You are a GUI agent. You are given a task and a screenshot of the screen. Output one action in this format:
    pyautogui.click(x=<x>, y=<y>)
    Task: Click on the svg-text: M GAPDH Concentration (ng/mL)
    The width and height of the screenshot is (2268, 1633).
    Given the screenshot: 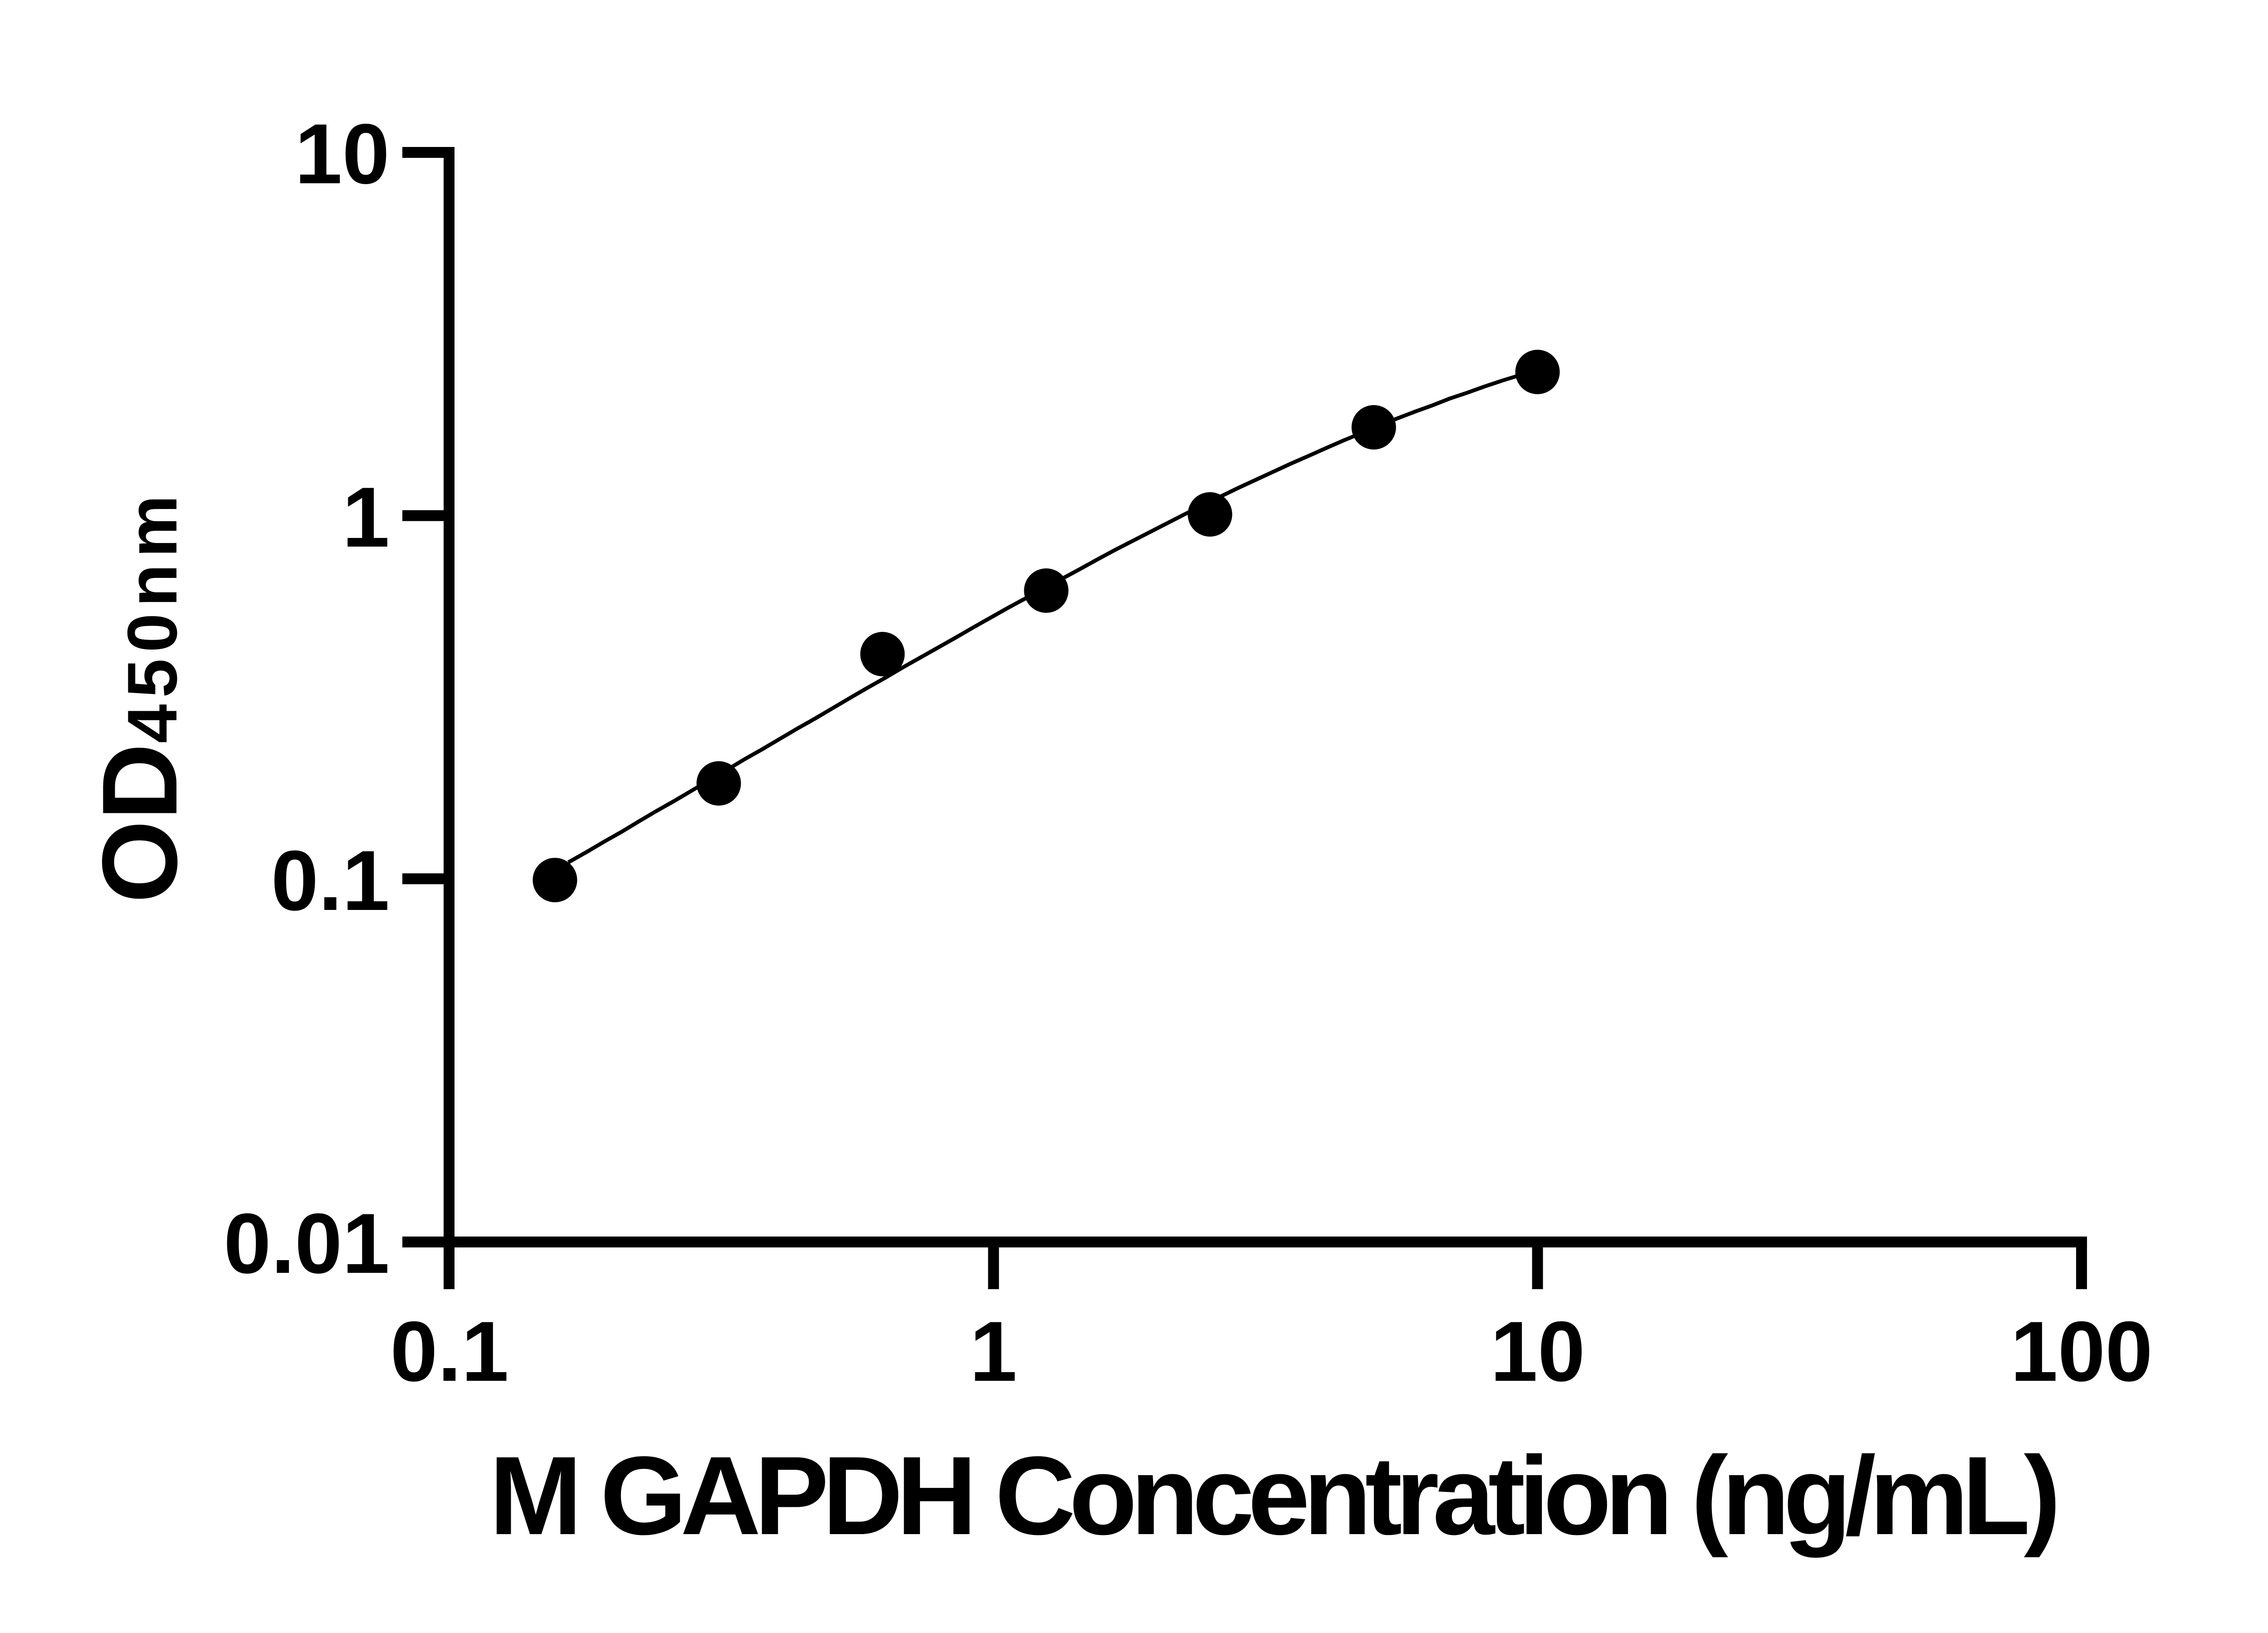 What is the action you would take?
    pyautogui.click(x=1275, y=1495)
    